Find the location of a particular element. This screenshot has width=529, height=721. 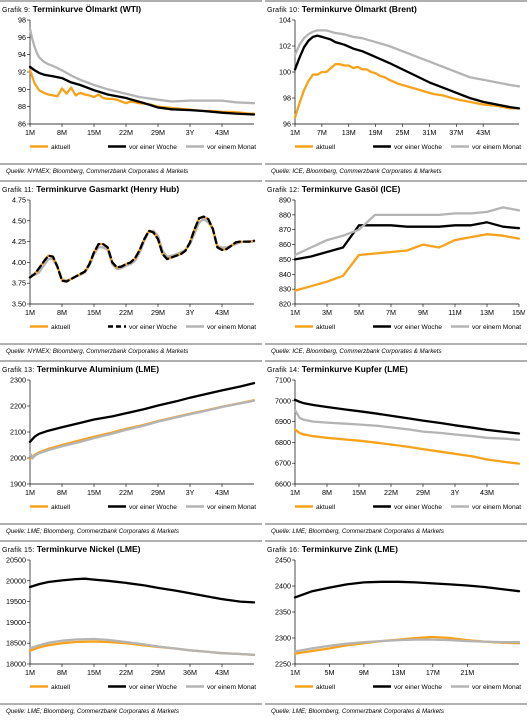

x-tick-label: 1M is located at coordinates (295, 492).